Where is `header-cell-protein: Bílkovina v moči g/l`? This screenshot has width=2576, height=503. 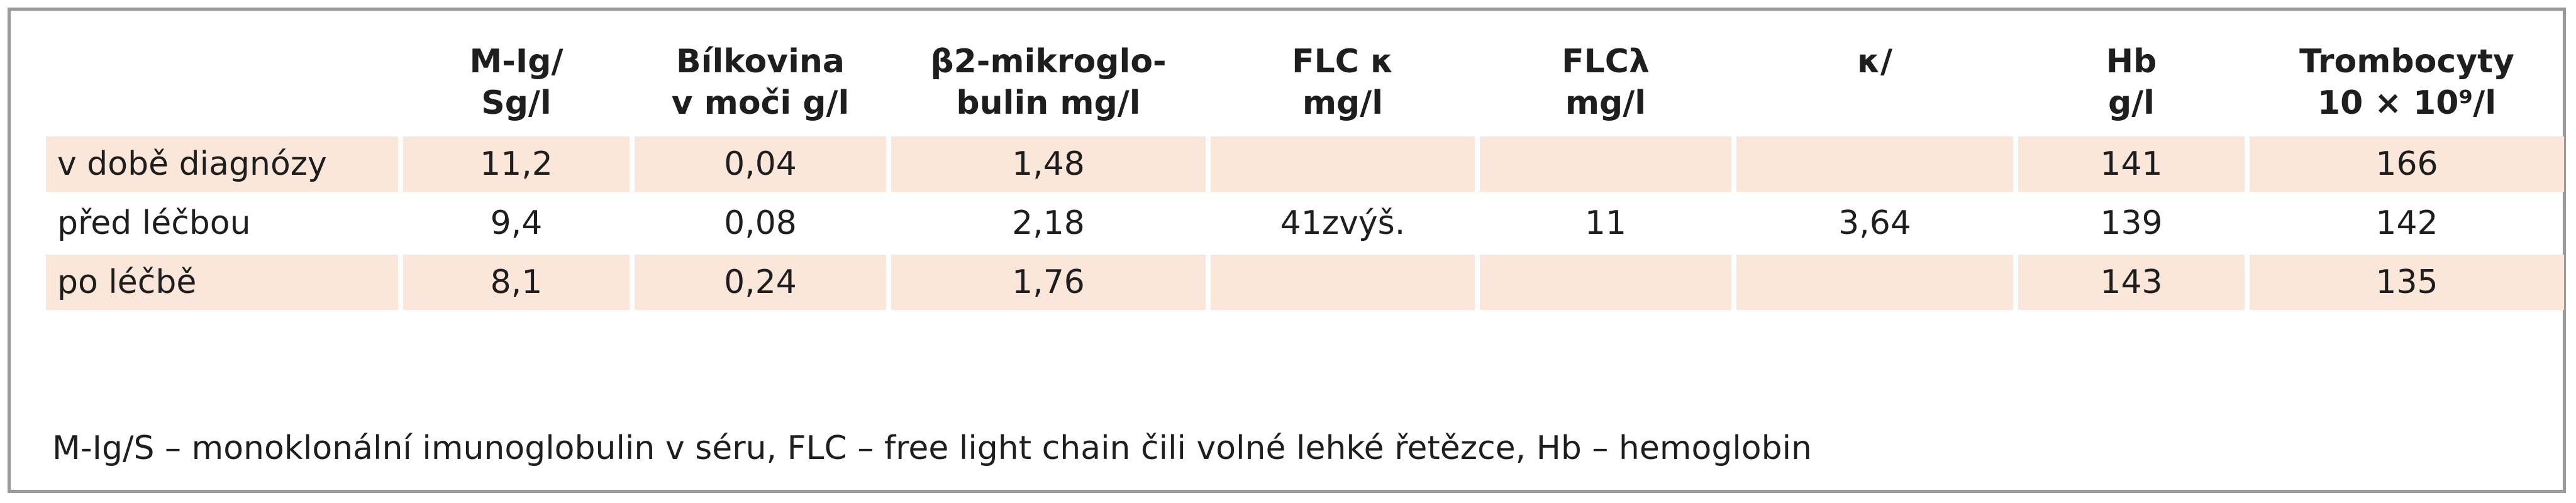
header-cell-protein: Bílkovina v moči g/l is located at coordinates (760, 85).